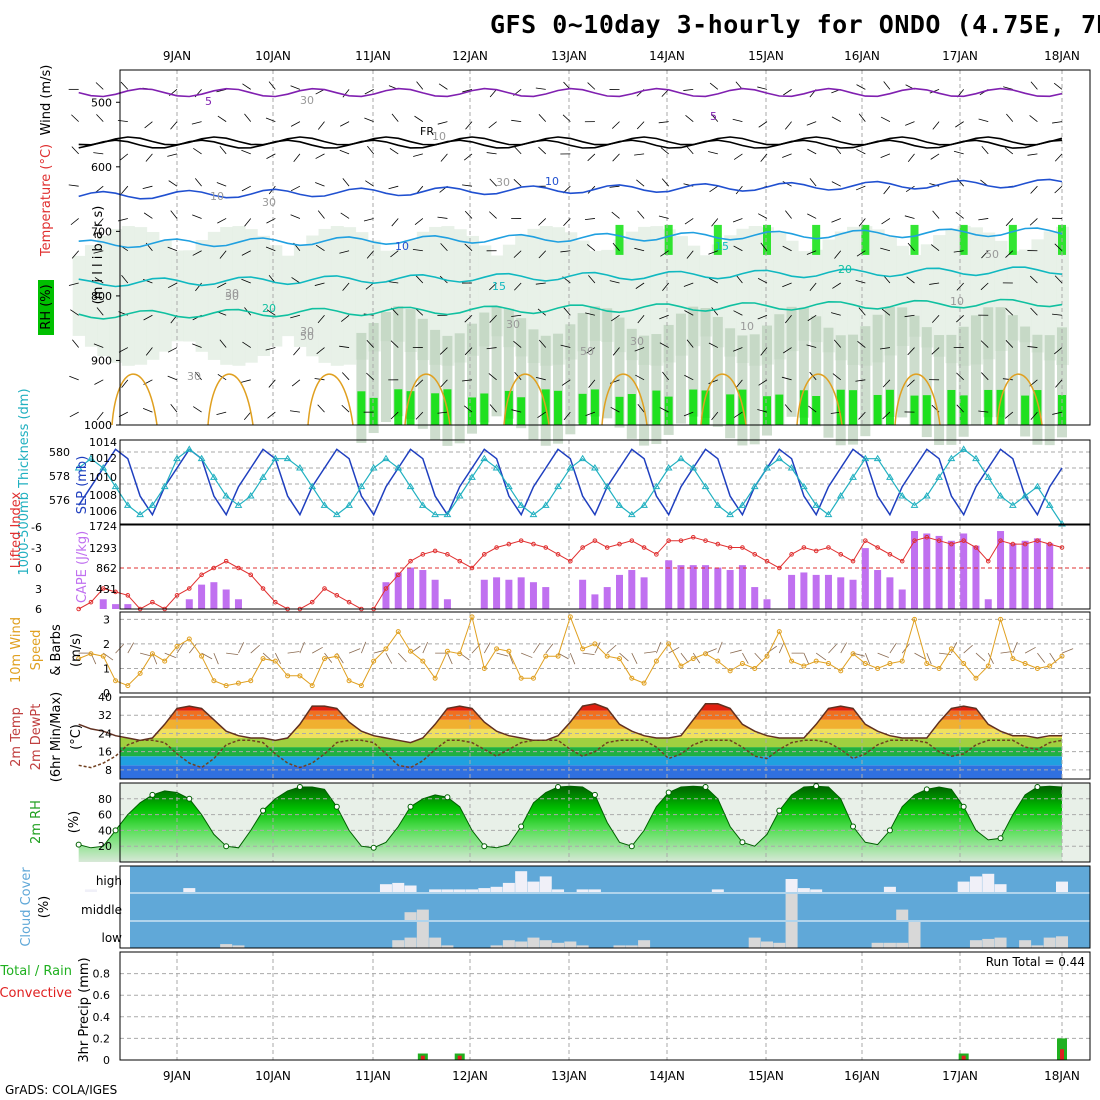  What do you see at coordinates (747, 326) in the screenshot?
I see `contour-label: 10` at bounding box center [747, 326].